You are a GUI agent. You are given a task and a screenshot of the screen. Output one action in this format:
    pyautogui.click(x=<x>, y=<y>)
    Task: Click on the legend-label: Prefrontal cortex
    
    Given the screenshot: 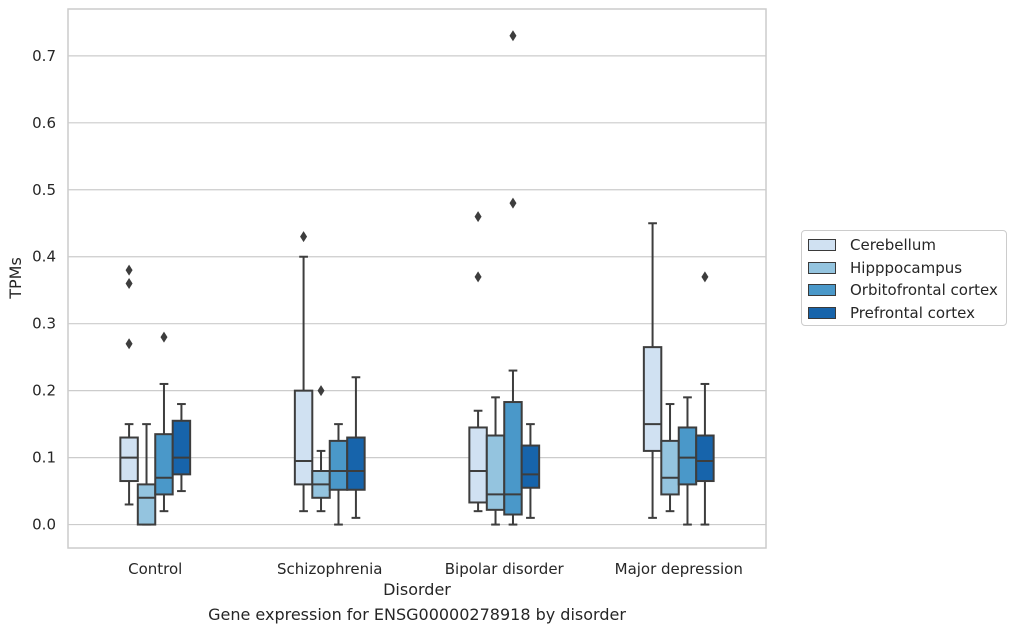 What is the action you would take?
    pyautogui.click(x=912, y=312)
    